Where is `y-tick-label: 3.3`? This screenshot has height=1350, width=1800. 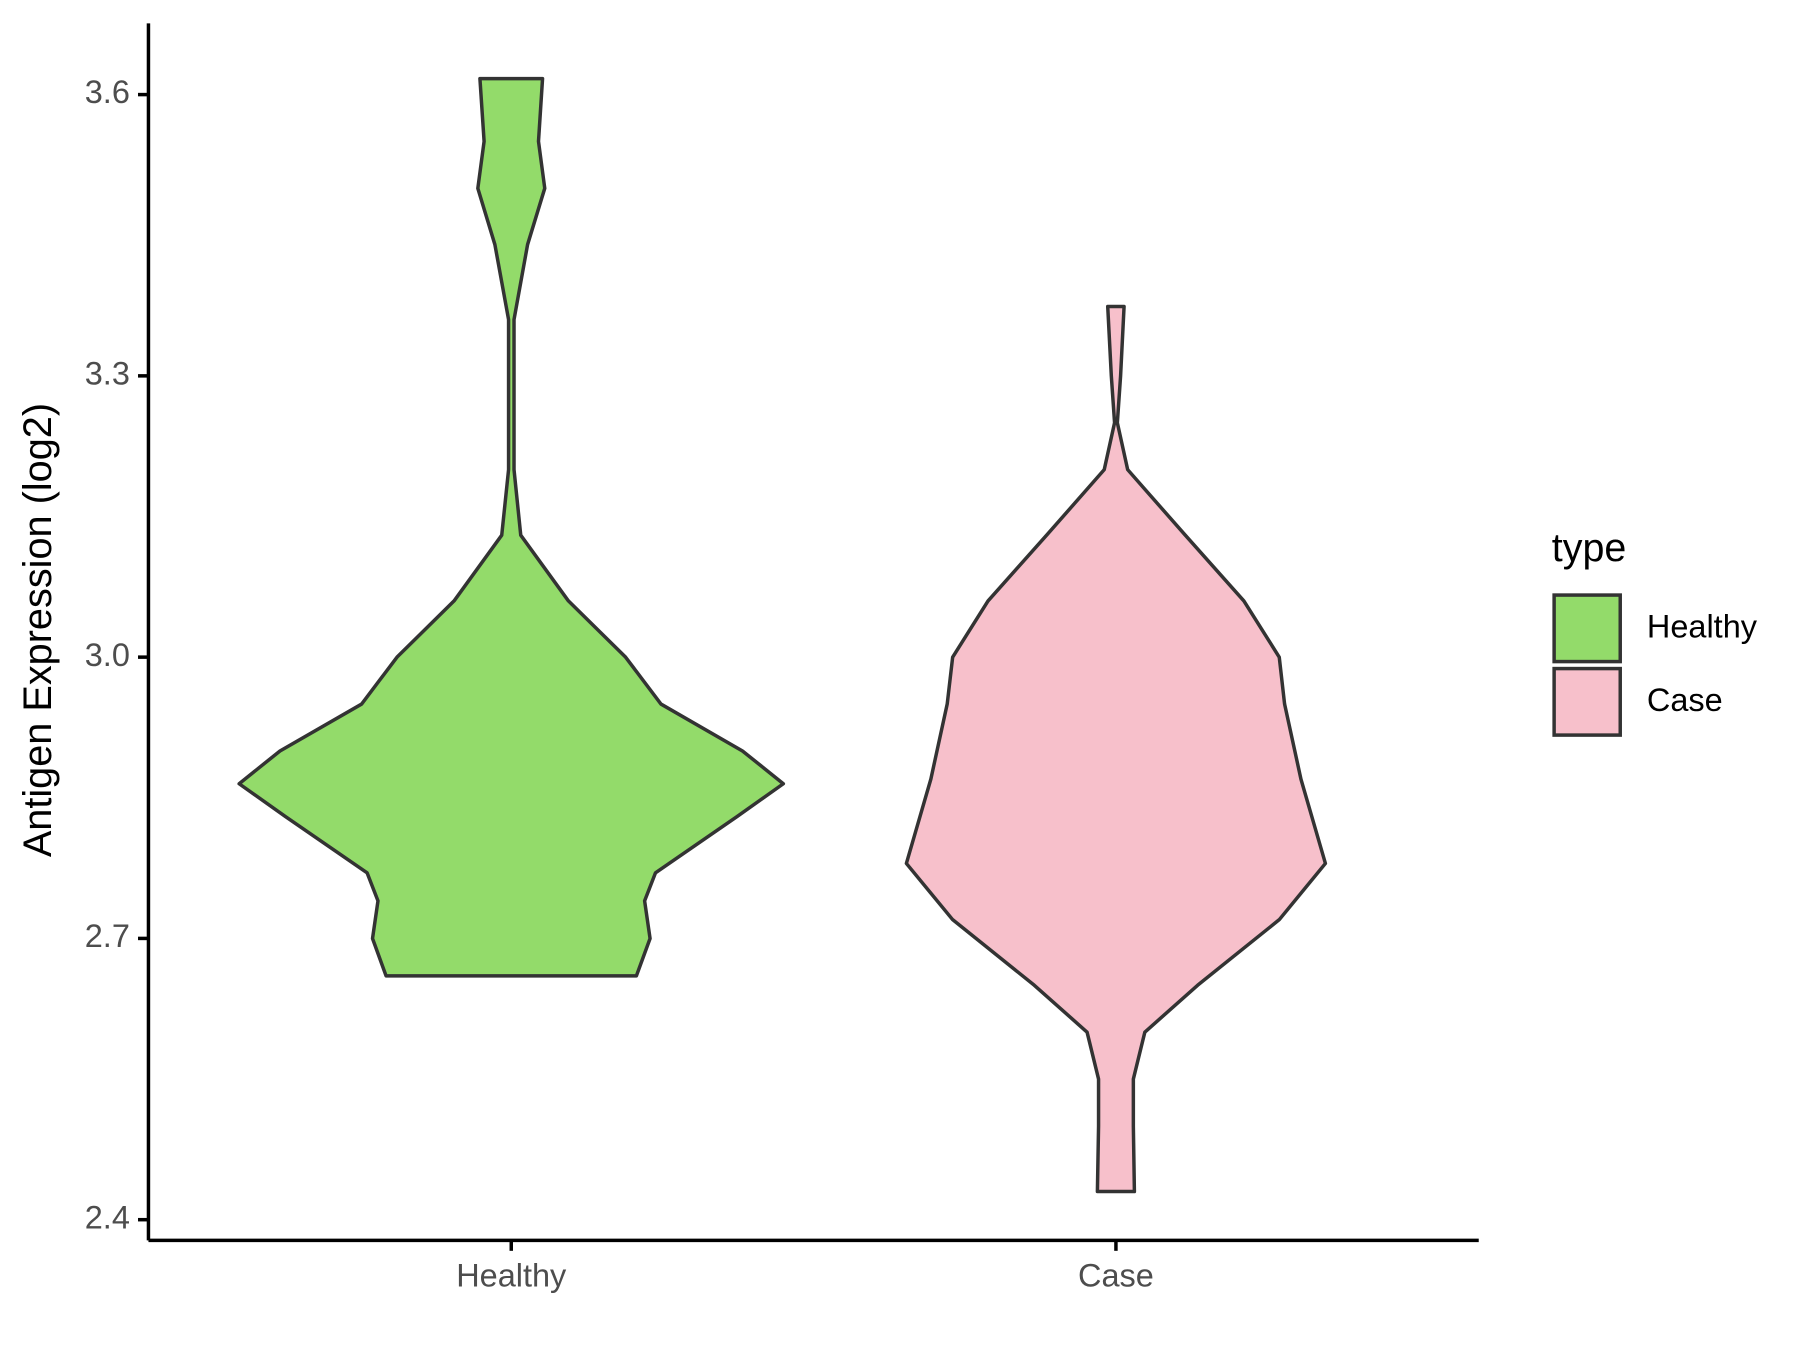
y-tick-label: 3.3 is located at coordinates (107, 373).